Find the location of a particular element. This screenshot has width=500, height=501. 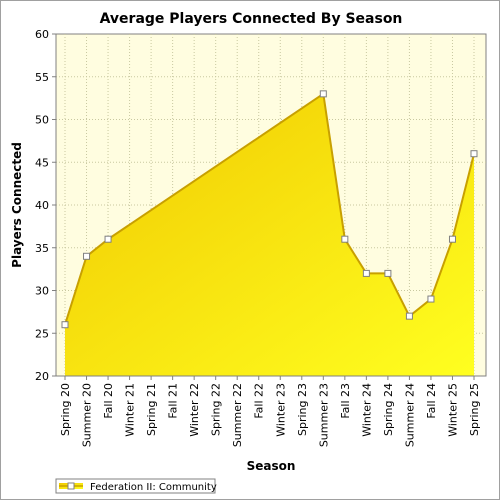

y-tick-label: 30 is located at coordinates (42, 291).